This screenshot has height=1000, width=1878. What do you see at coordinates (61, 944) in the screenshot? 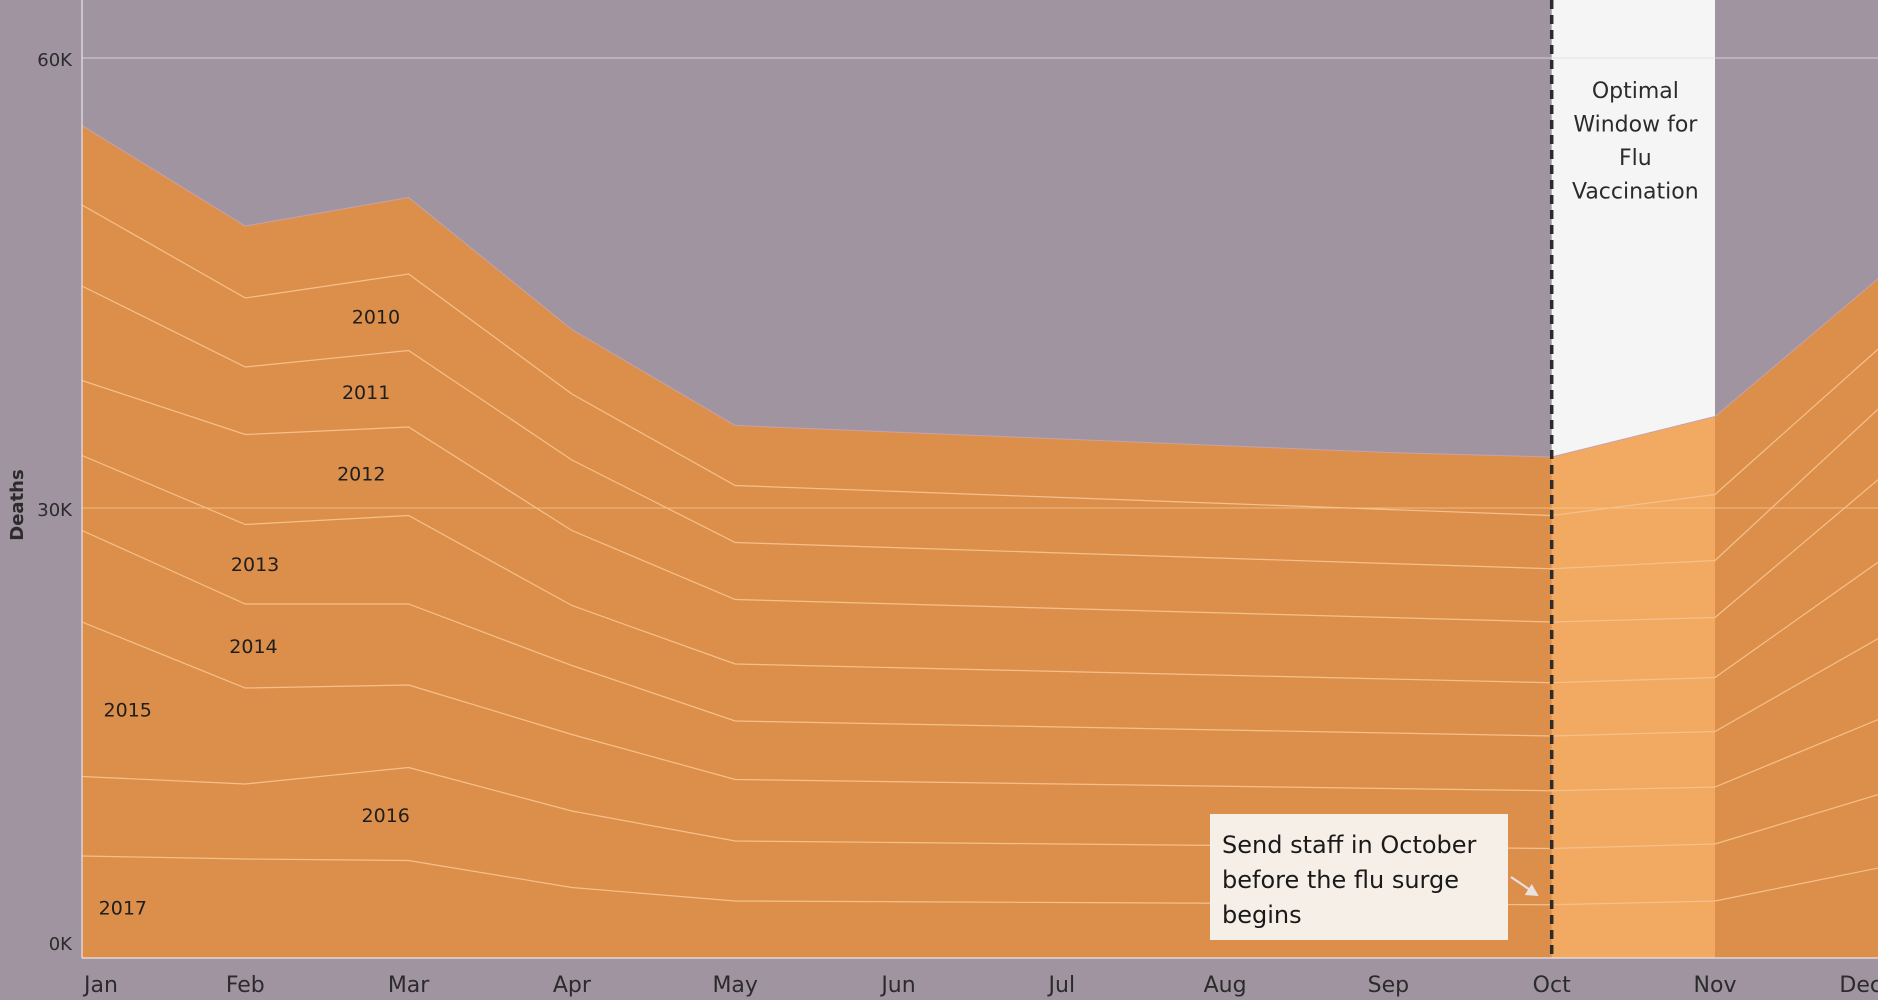
I see `y-tick-label-0k: 0K` at bounding box center [61, 944].